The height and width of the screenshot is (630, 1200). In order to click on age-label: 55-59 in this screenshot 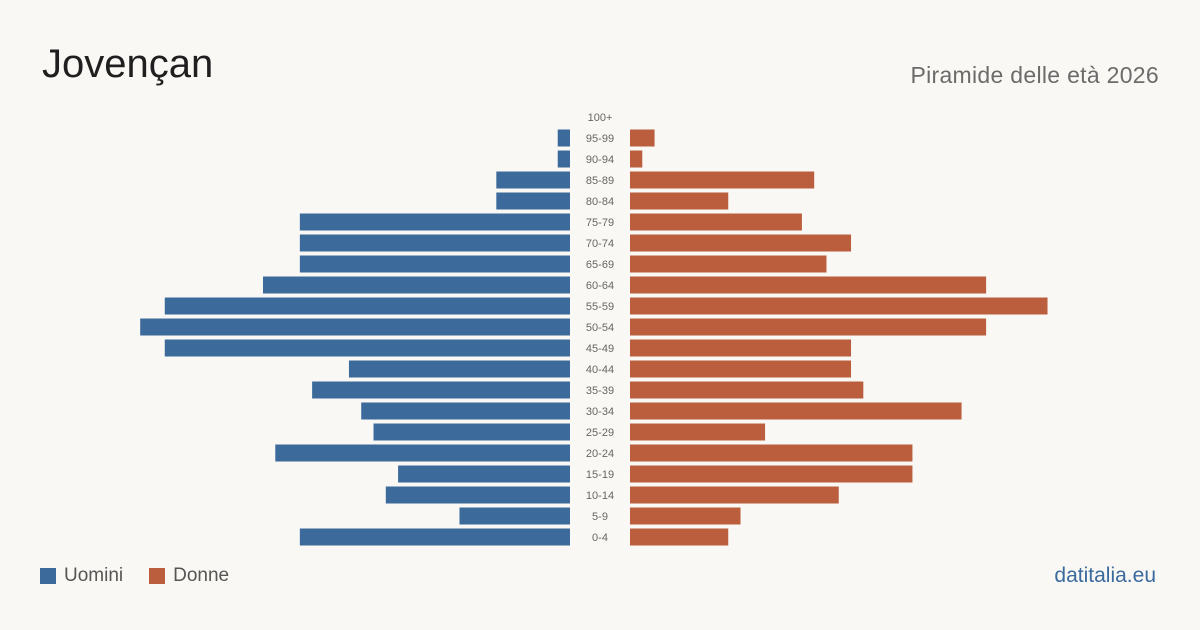, I will do `click(600, 307)`.